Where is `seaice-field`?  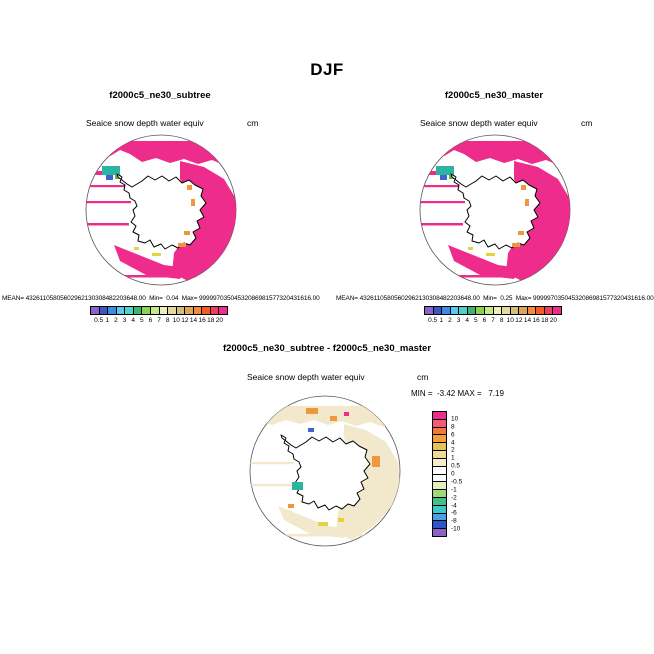
seaice-field is located at coordinates (495, 211).